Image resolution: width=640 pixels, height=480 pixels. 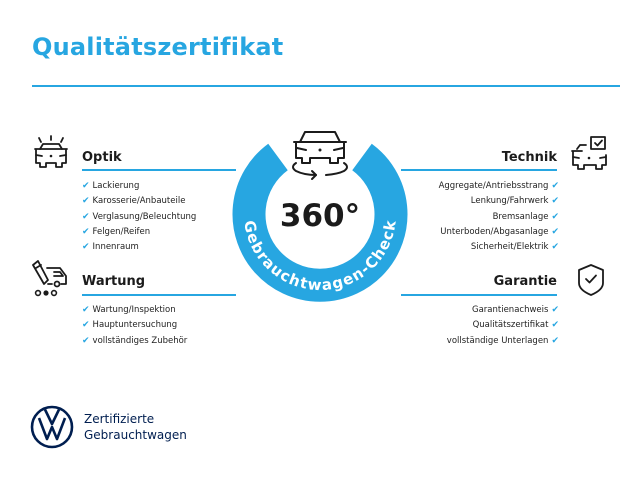 What do you see at coordinates (520, 216) in the screenshot?
I see `list-item-label: Bremsanlage` at bounding box center [520, 216].